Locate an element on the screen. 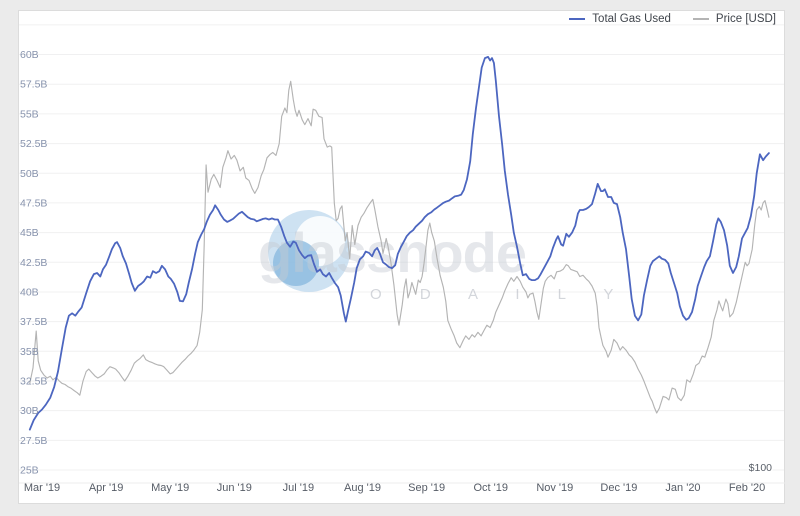 Image resolution: width=800 pixels, height=516 pixels. y-axis-tick-label: 37.5B is located at coordinates (33, 322).